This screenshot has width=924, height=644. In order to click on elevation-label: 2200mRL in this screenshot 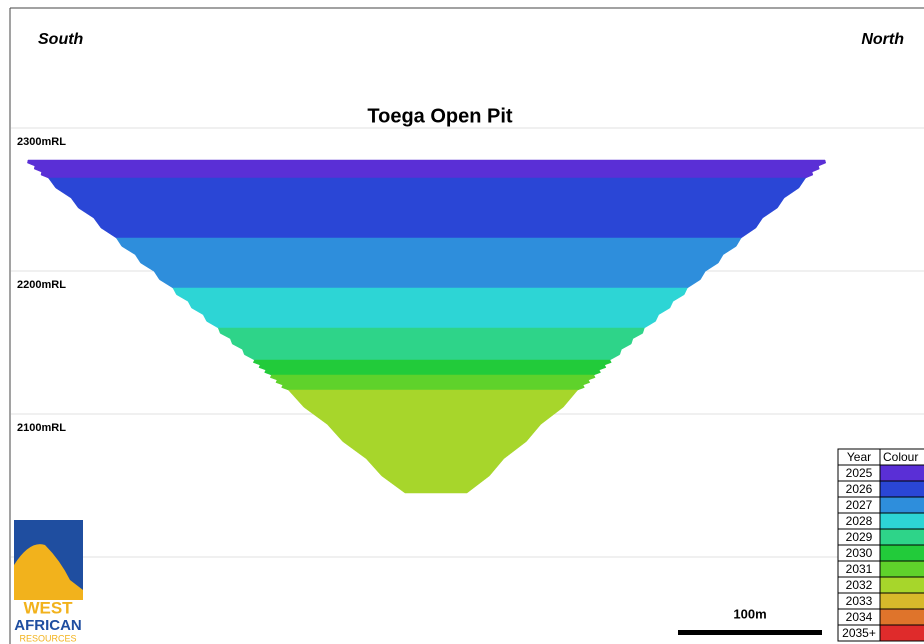, I will do `click(41, 285)`.